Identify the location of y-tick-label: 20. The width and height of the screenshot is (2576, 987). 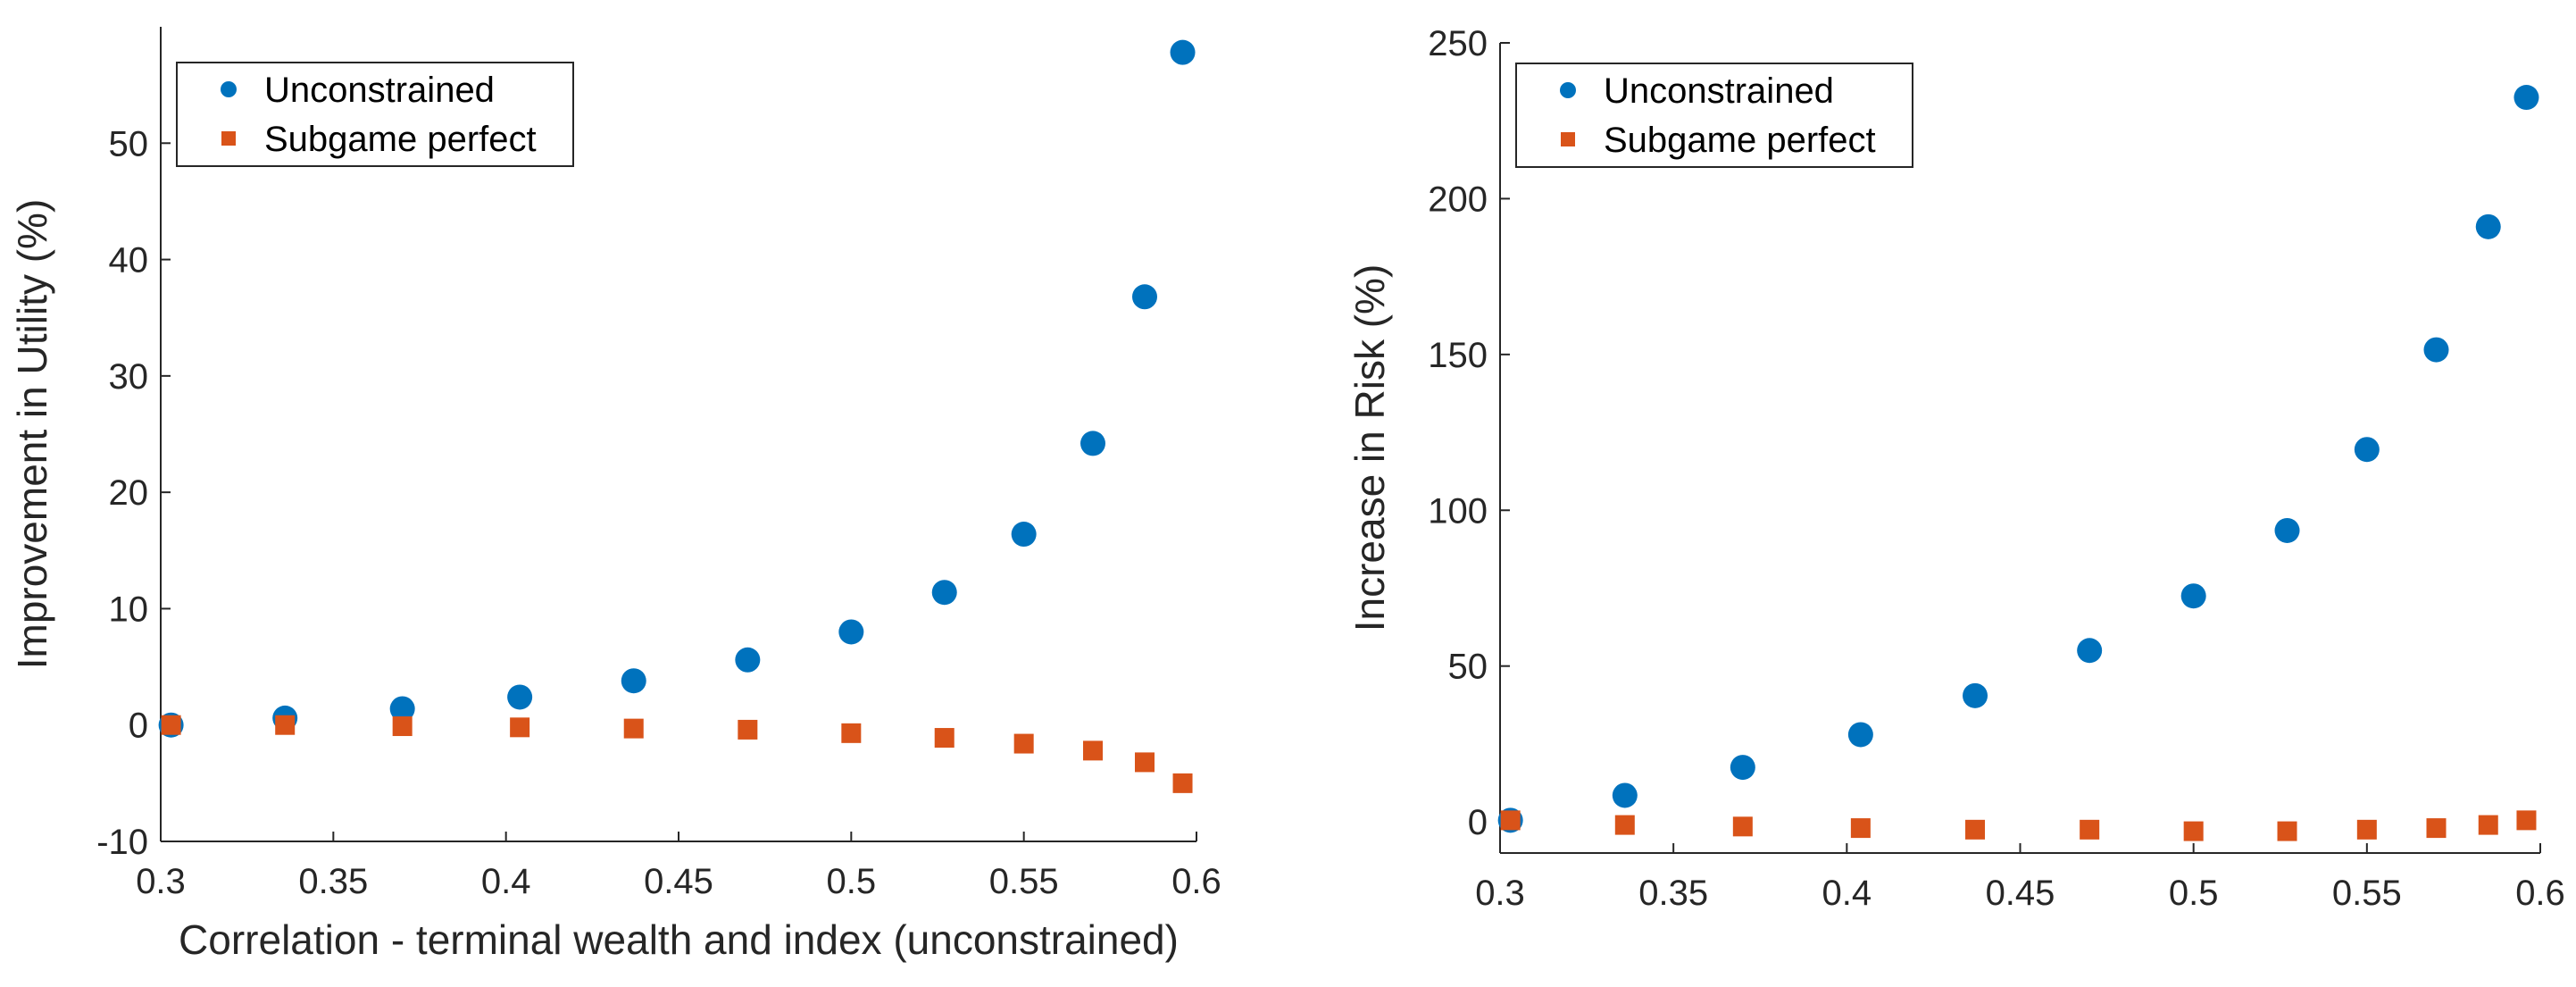
(129, 493).